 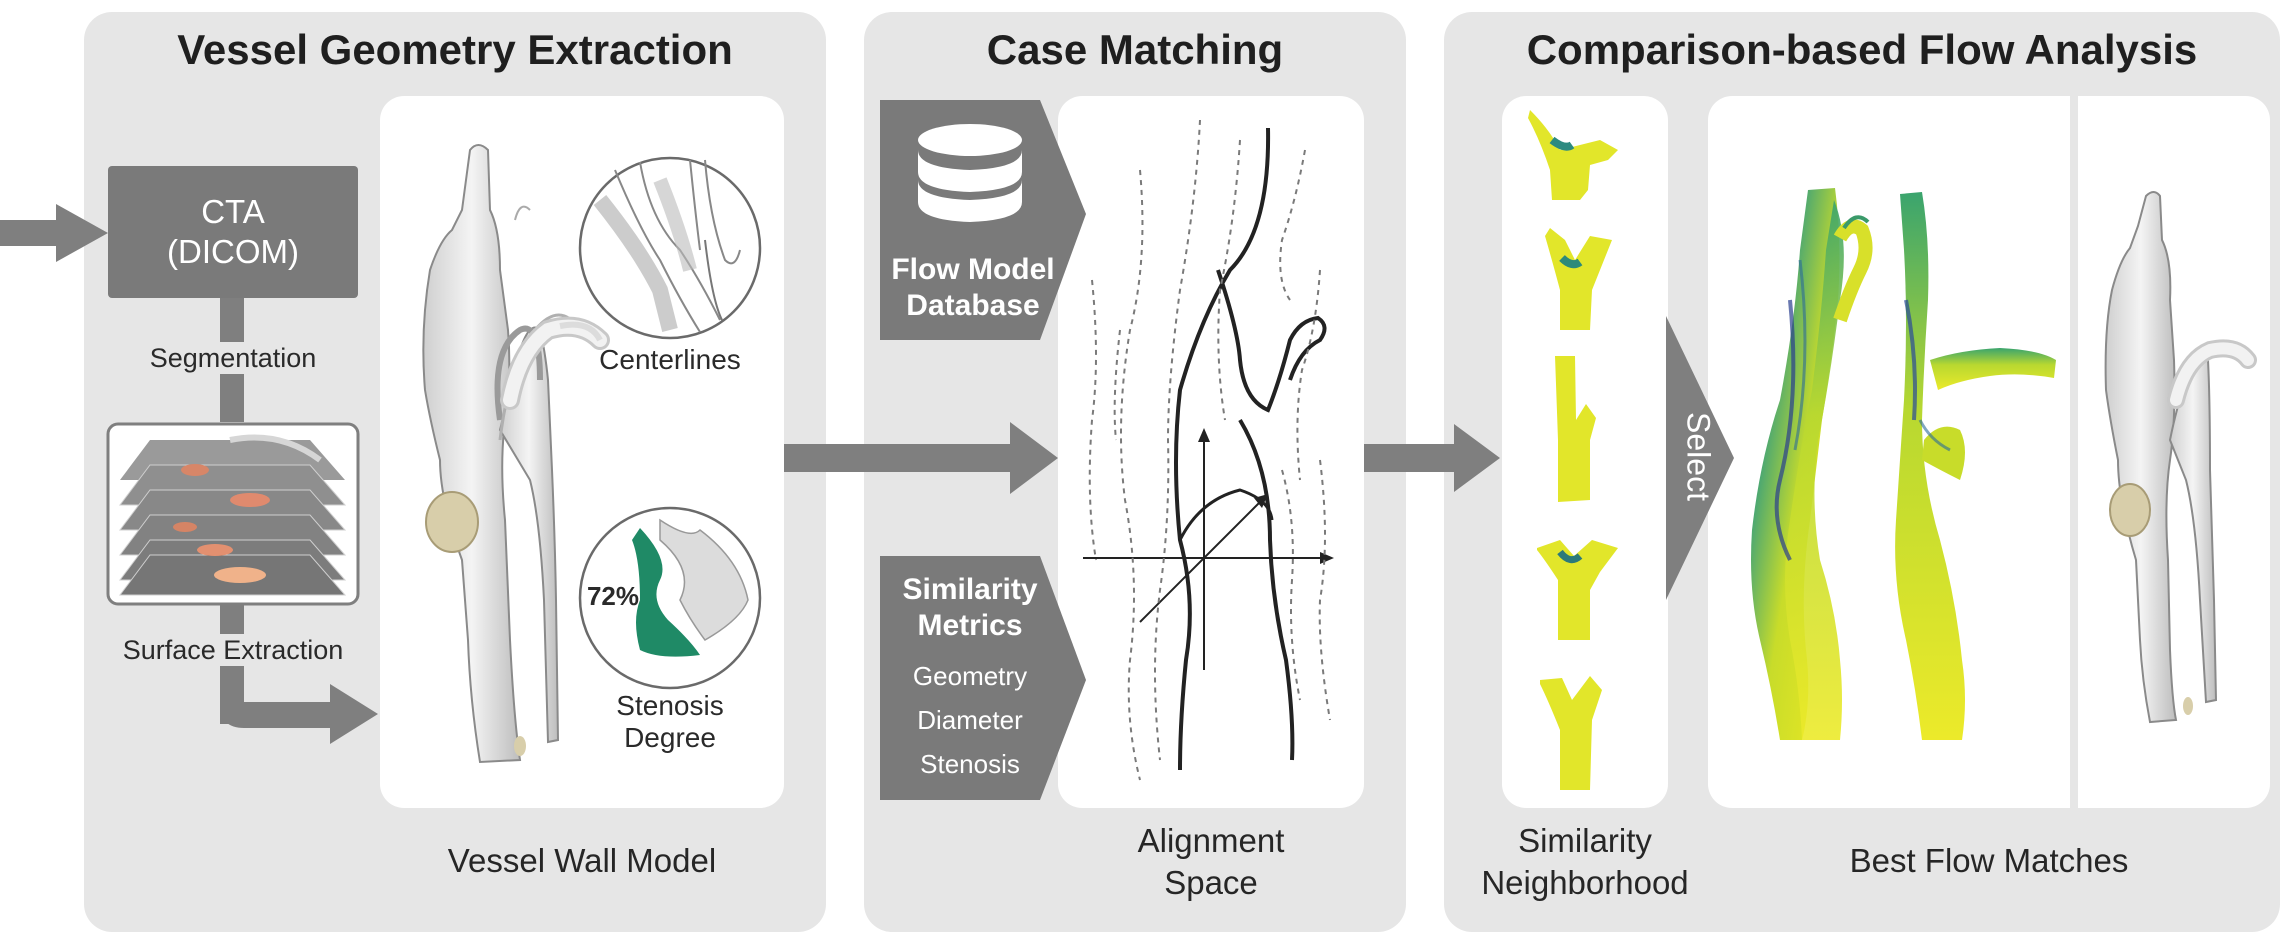 What do you see at coordinates (970, 720) in the screenshot?
I see `metric-diameter: Diameter` at bounding box center [970, 720].